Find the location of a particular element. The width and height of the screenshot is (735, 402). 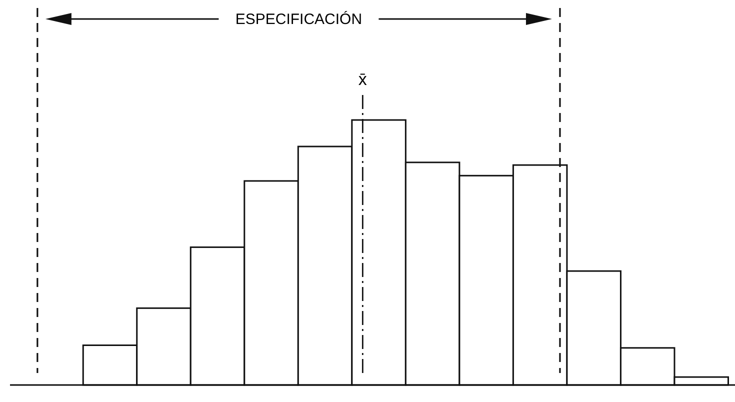

text: x̄ is located at coordinates (363, 79).